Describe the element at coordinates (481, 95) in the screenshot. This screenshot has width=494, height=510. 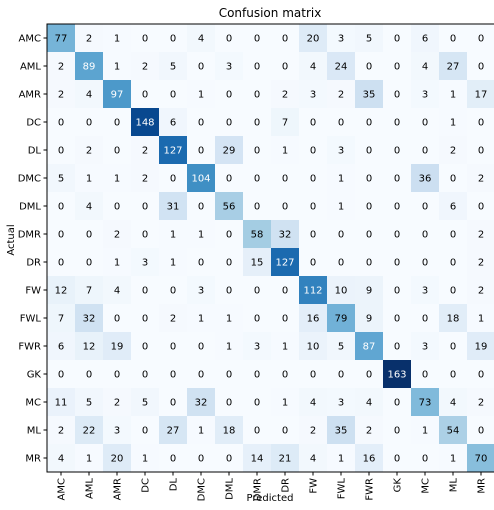
I see `cell-value-label: 17` at that location.